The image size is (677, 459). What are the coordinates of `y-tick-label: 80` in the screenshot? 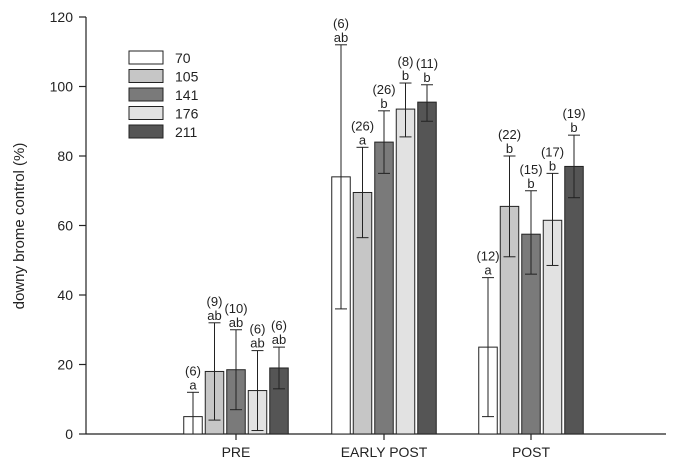 It's located at (65, 156).